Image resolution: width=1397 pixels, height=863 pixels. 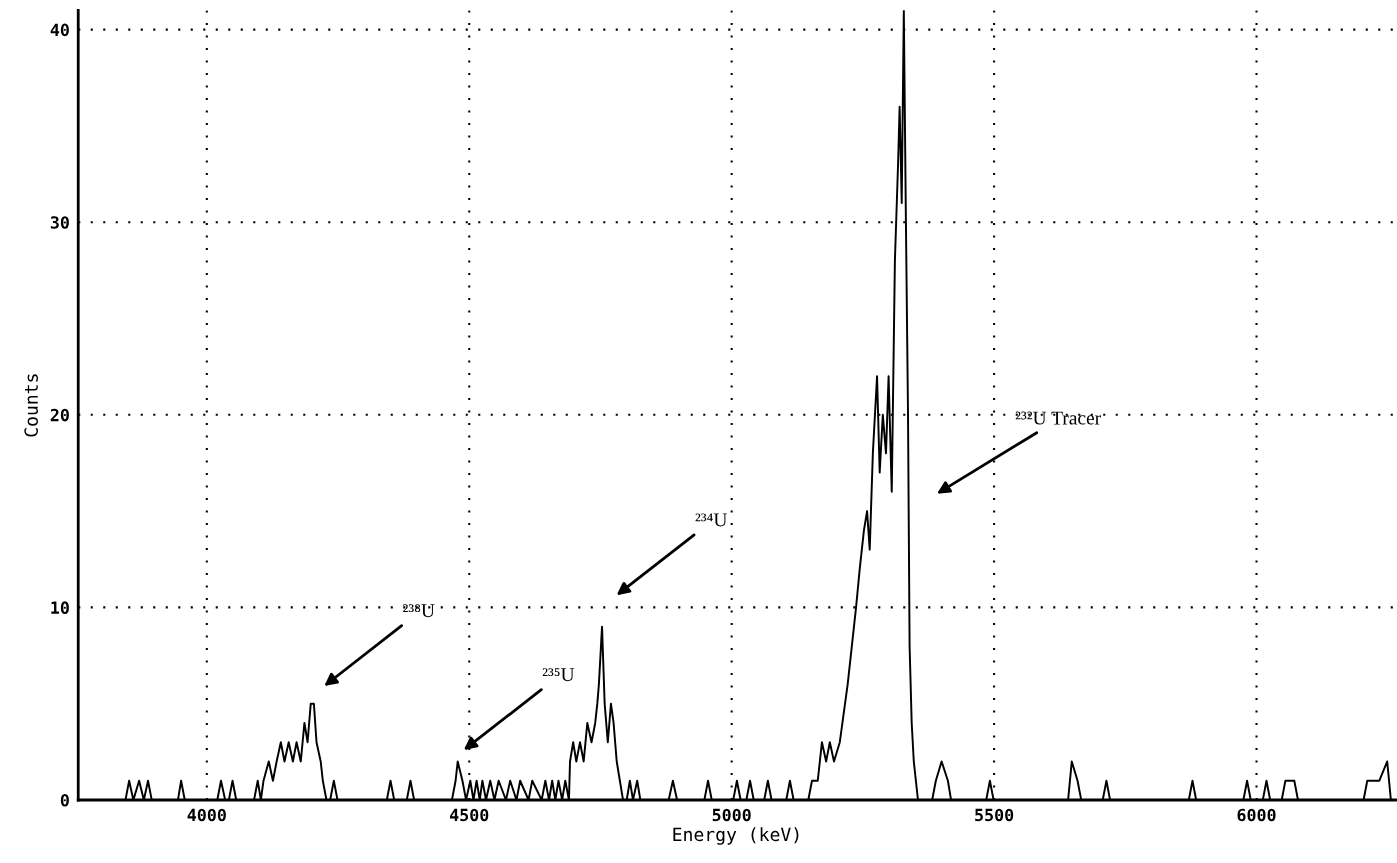 I want to click on x-tick-label: 6000, so click(x=1256, y=815).